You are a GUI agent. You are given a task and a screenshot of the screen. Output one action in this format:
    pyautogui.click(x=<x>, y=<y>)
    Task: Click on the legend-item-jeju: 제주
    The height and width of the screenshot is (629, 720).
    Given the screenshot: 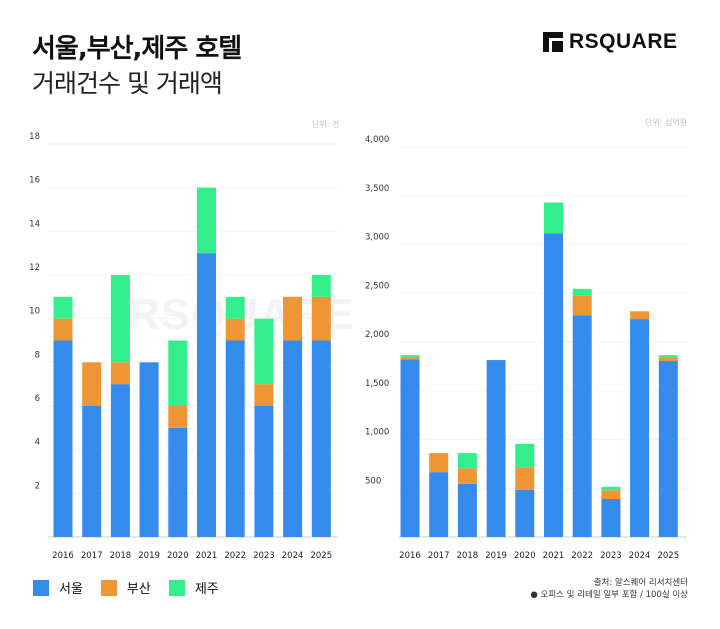 What is the action you would take?
    pyautogui.click(x=193, y=587)
    